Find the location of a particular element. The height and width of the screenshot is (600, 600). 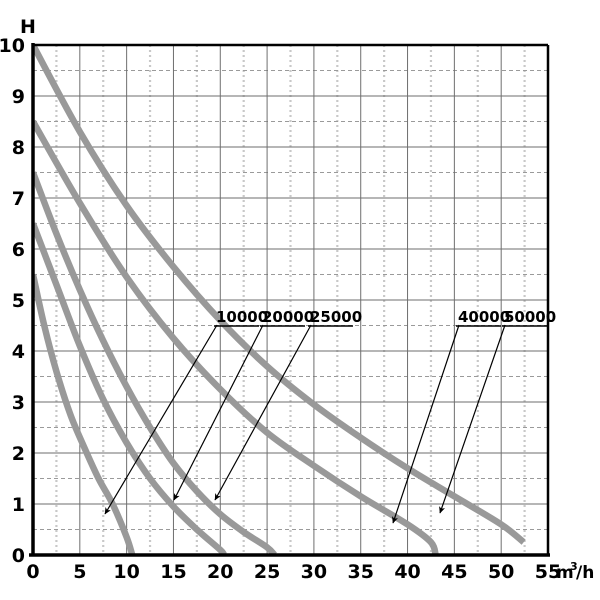

x-axis-unit: m3/h is located at coordinates (575, 571).